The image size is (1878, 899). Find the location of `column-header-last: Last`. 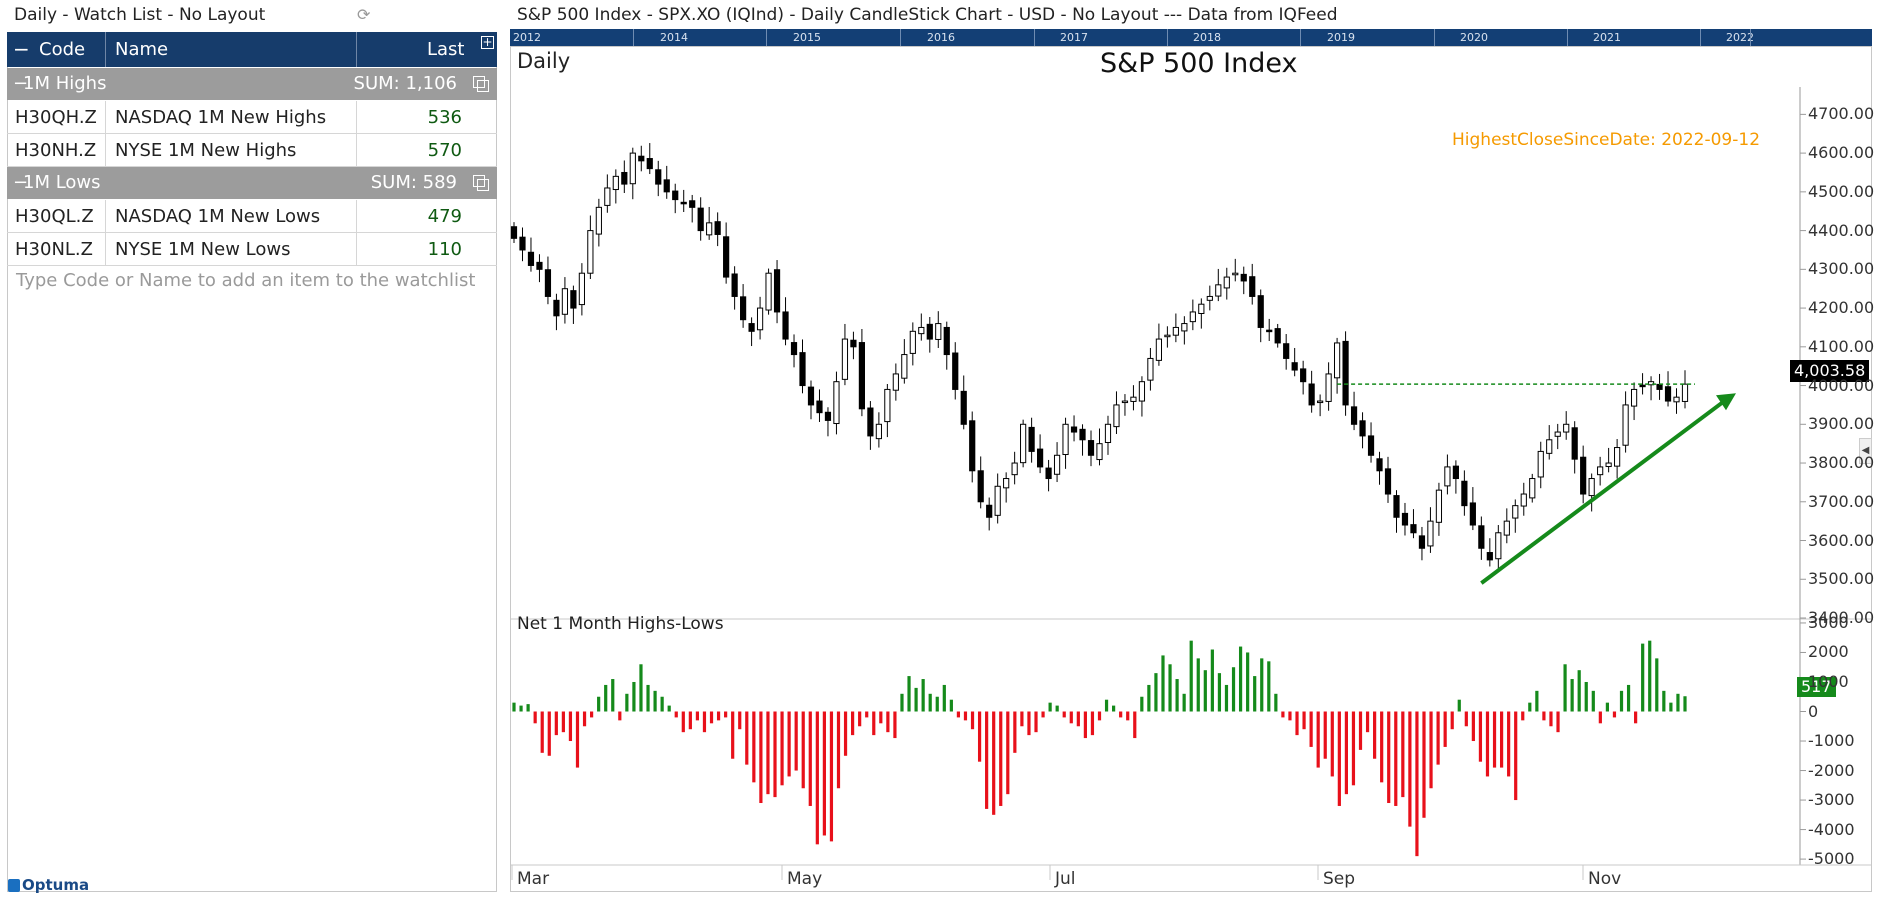

column-header-last: Last is located at coordinates (446, 49).